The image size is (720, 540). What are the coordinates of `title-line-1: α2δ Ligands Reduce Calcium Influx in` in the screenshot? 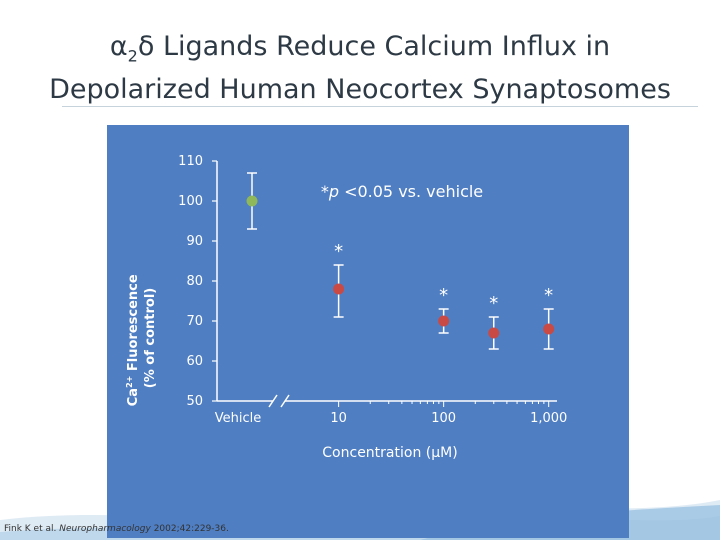 It's located at (360, 51).